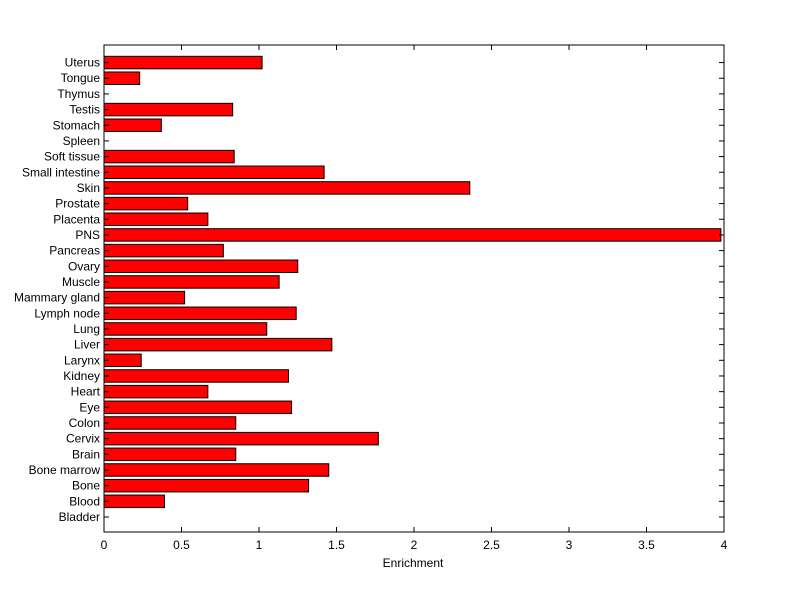 The image size is (800, 604). I want to click on y-tick-label: Bladder, so click(79, 517).